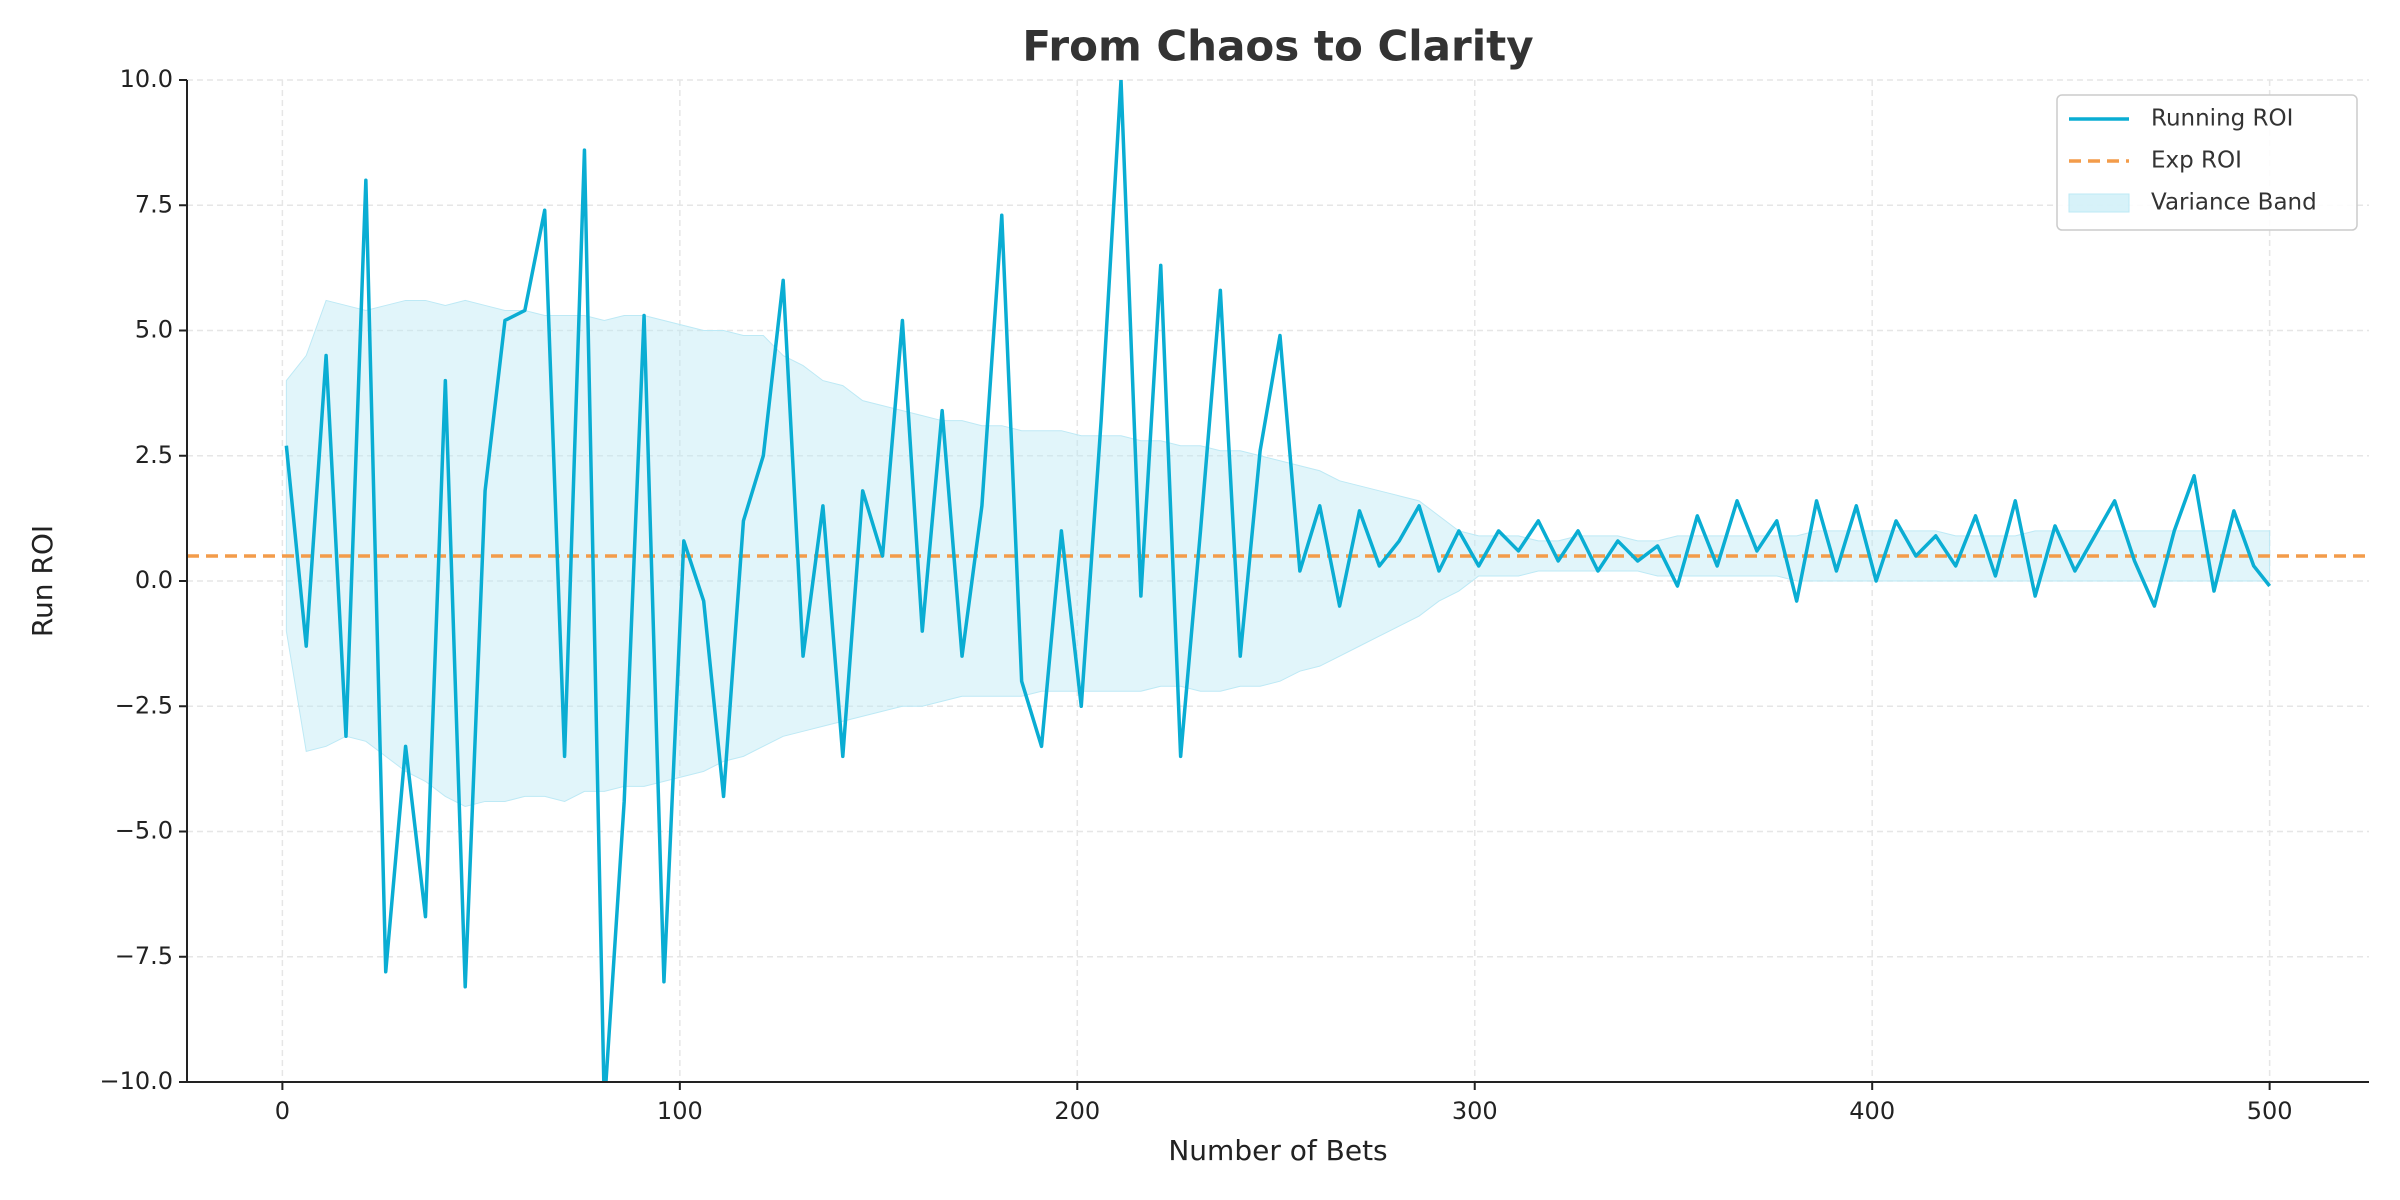 This screenshot has width=2400, height=1200. Describe the element at coordinates (136, 1081) in the screenshot. I see `y-tick-label: −10.0` at that location.